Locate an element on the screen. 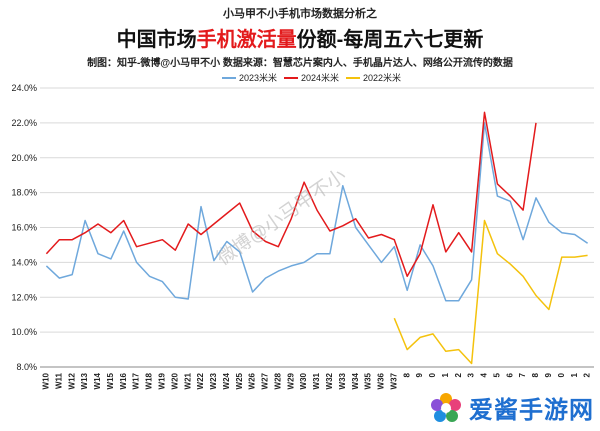  y-tick-label: 16.0% is located at coordinates (24, 228).